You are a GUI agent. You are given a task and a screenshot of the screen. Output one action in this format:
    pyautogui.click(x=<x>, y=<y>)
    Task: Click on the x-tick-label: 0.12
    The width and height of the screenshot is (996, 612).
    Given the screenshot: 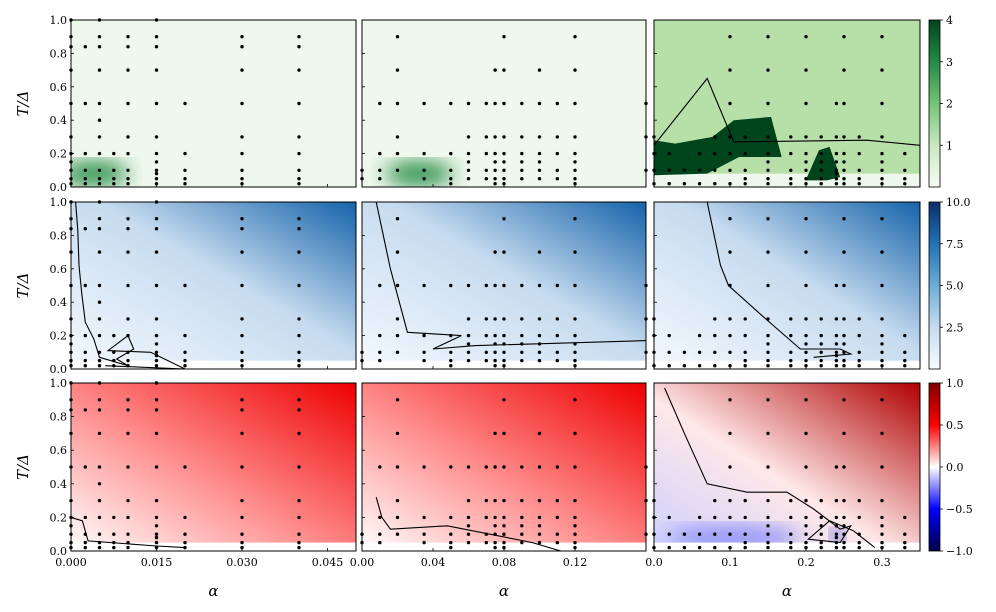 What is the action you would take?
    pyautogui.click(x=575, y=562)
    